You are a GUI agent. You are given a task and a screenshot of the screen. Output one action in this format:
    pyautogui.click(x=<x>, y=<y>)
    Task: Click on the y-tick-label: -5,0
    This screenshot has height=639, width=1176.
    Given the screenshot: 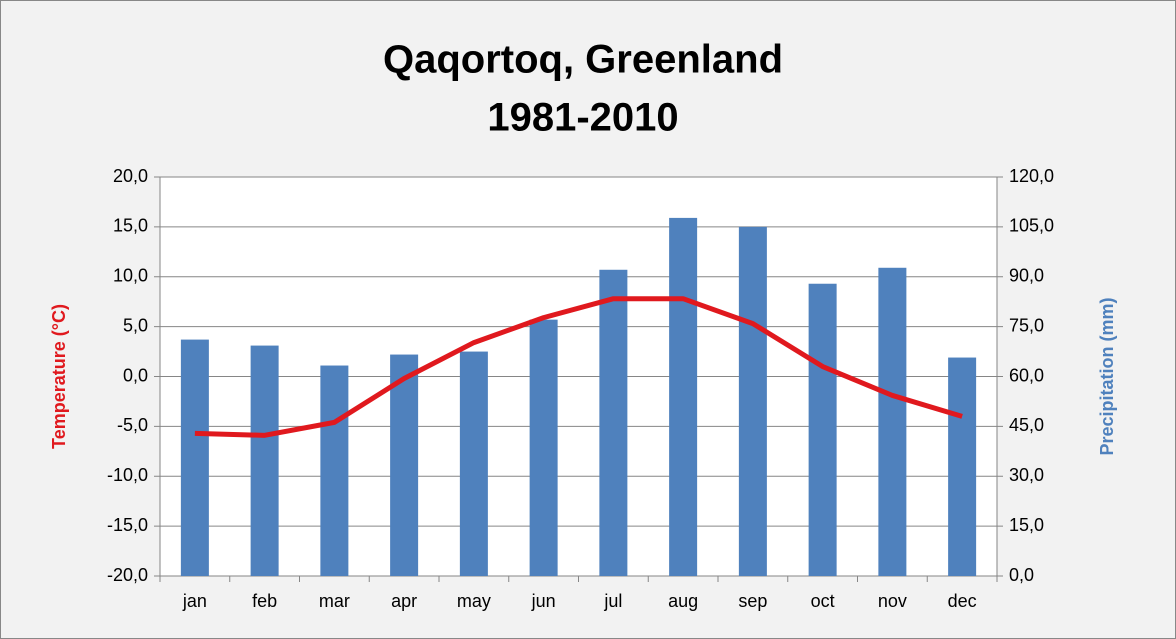 What is the action you would take?
    pyautogui.click(x=132, y=425)
    